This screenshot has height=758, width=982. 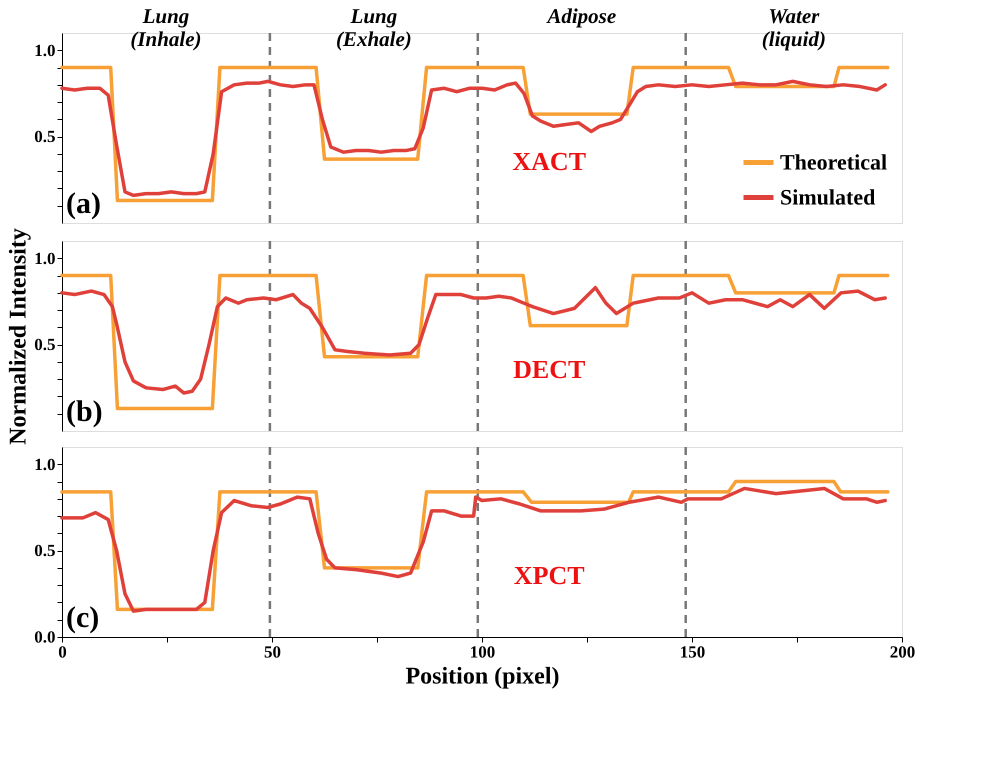 I want to click on x-axis-title: Position (pixel), so click(x=483, y=677).